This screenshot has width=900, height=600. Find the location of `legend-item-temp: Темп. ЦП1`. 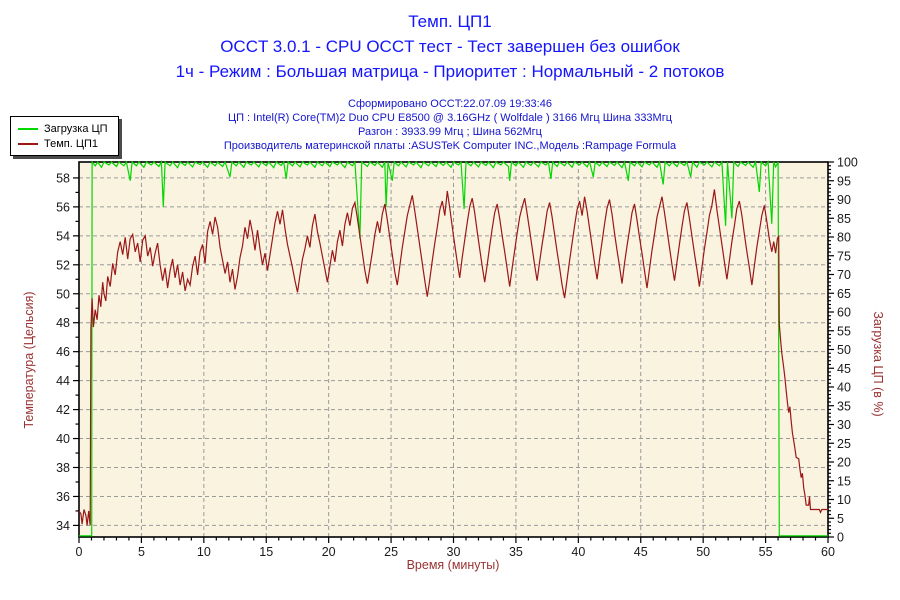

legend-item-temp: Темп. ЦП1 is located at coordinates (63, 143).